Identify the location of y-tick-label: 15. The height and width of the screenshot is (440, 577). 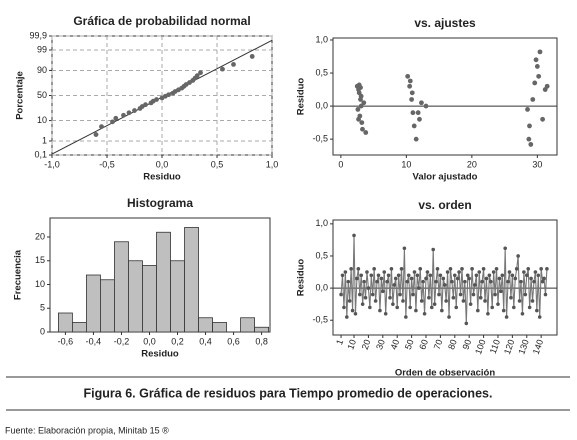
(40, 260).